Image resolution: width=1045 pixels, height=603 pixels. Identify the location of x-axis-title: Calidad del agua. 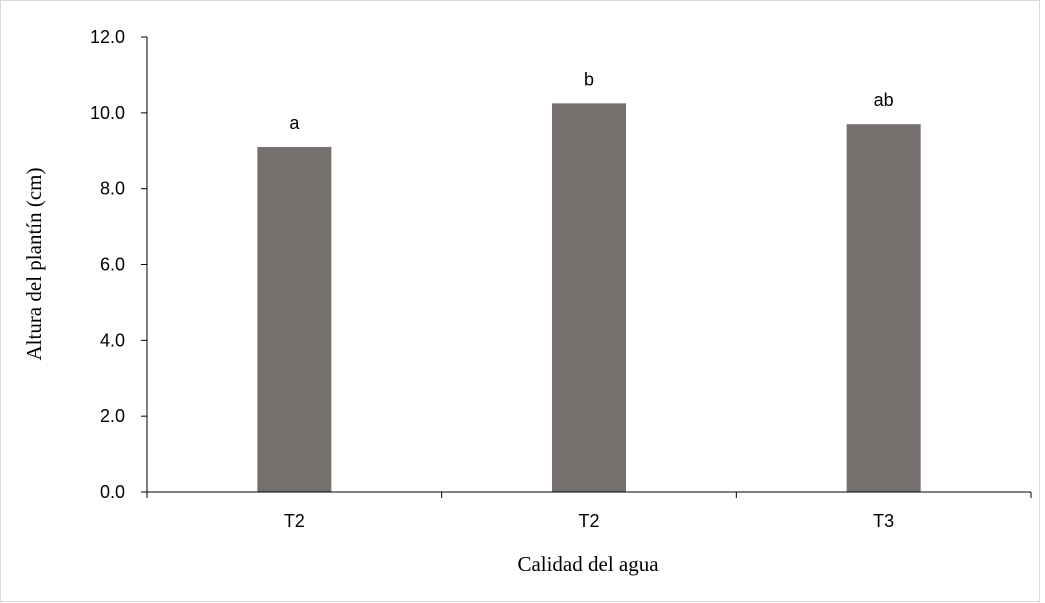
(588, 564).